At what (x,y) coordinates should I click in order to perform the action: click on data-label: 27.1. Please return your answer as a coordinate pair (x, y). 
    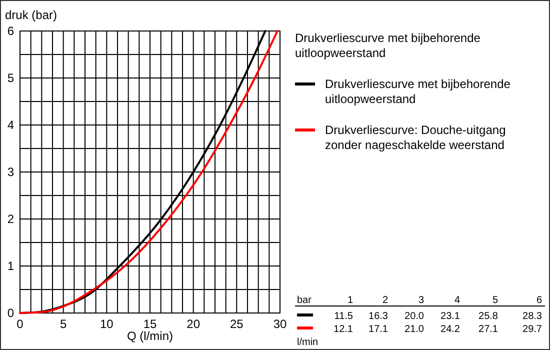
    Looking at the image, I should click on (488, 329).